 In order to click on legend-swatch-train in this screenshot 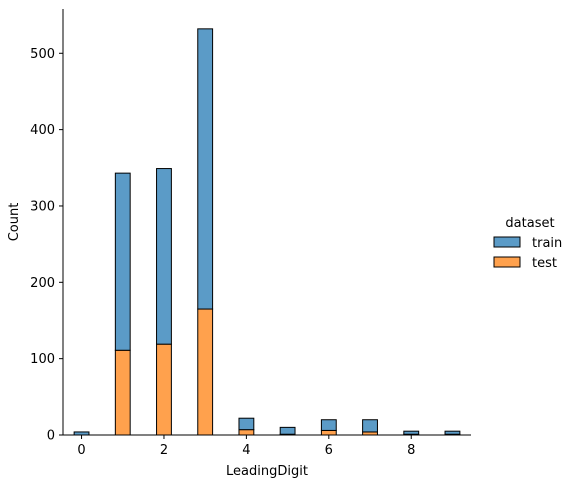, I will do `click(507, 242)`.